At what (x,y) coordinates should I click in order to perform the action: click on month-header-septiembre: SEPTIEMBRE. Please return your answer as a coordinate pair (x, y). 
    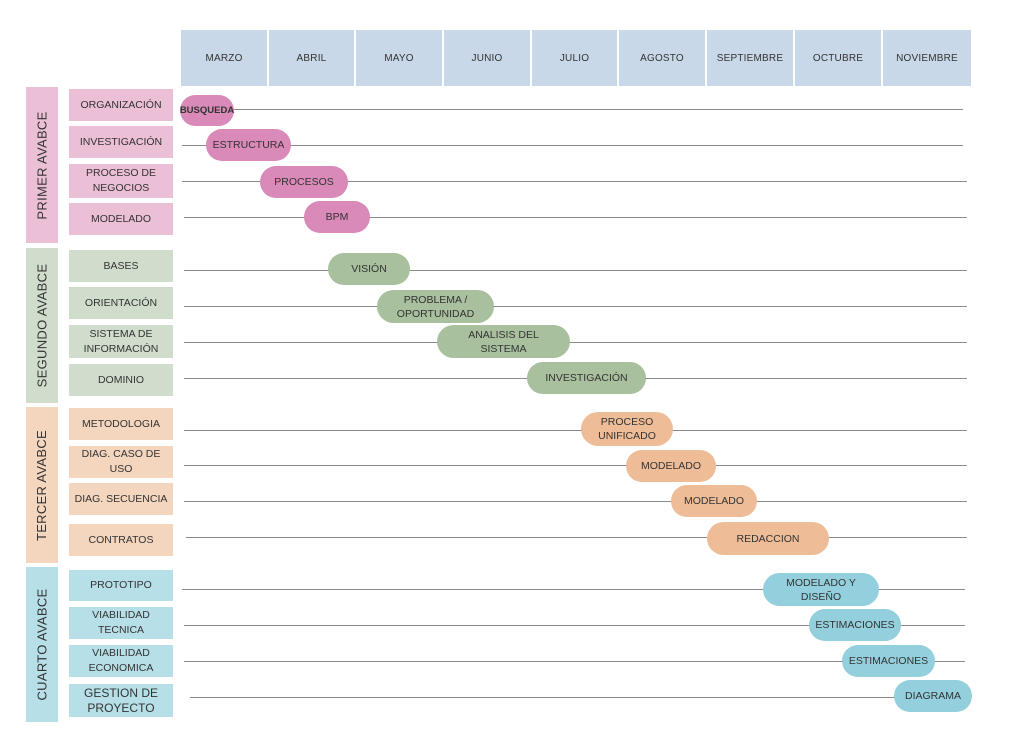
    Looking at the image, I should click on (750, 58).